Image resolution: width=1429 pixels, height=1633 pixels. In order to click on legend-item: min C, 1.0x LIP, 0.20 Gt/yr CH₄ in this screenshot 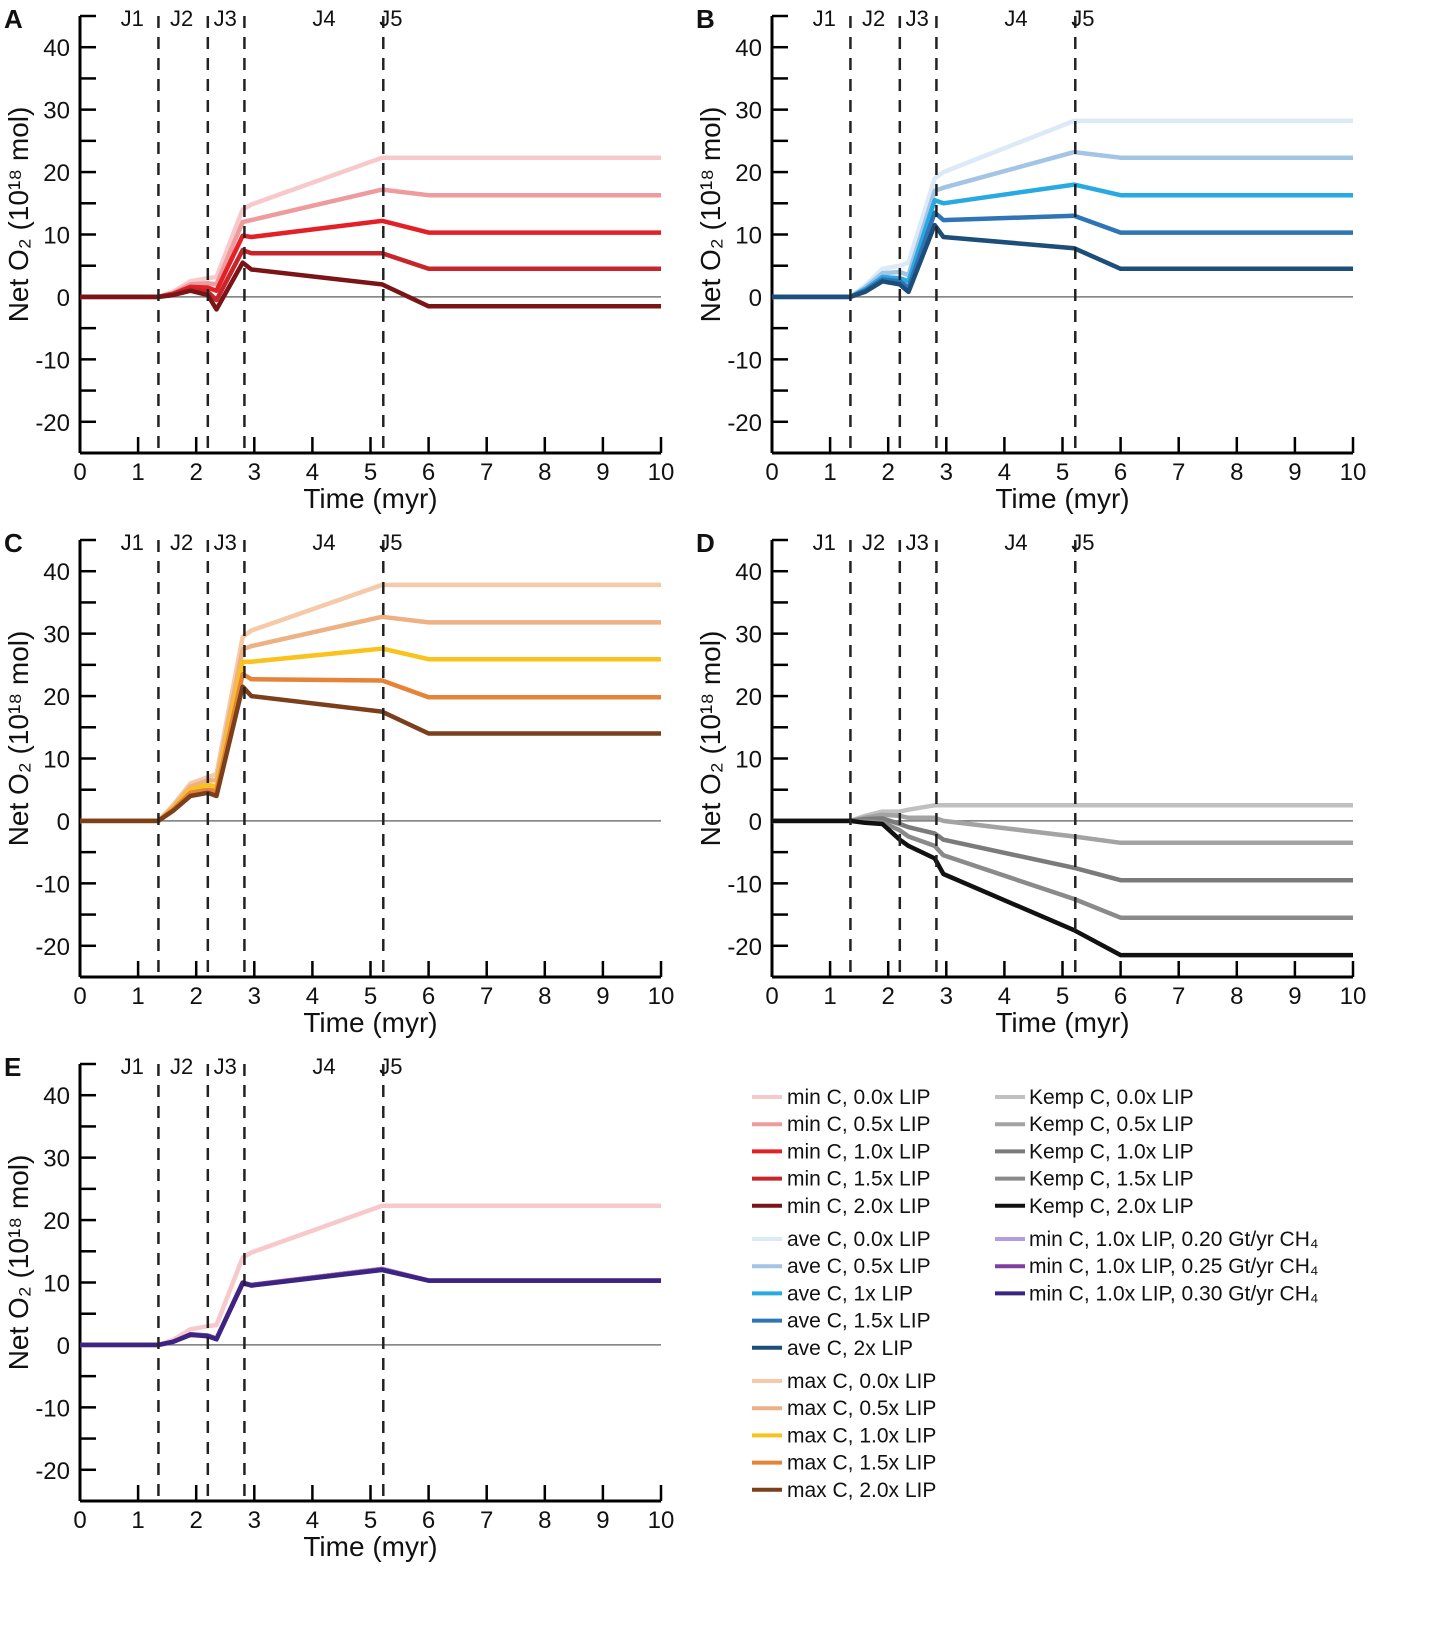, I will do `click(1156, 1239)`.